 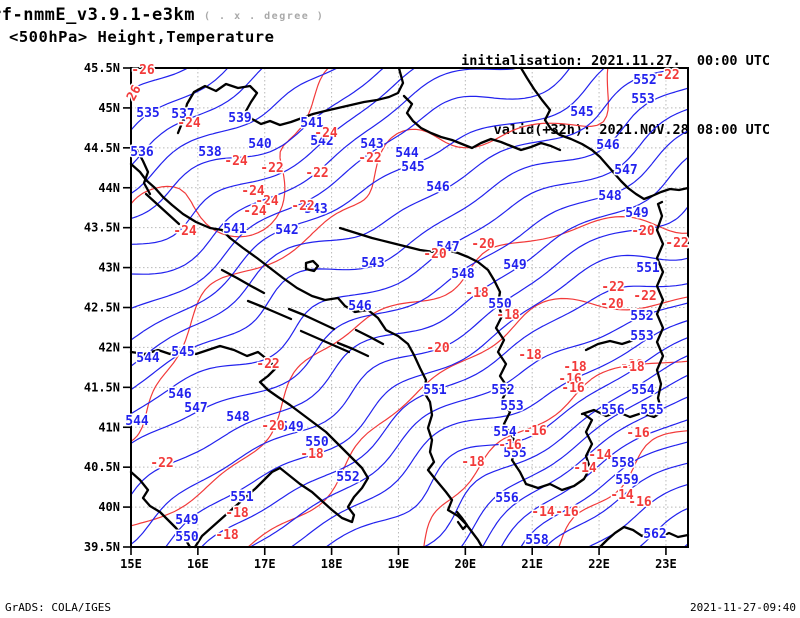 What do you see at coordinates (102, 387) in the screenshot?
I see `lat-label: 41.5N` at bounding box center [102, 387].